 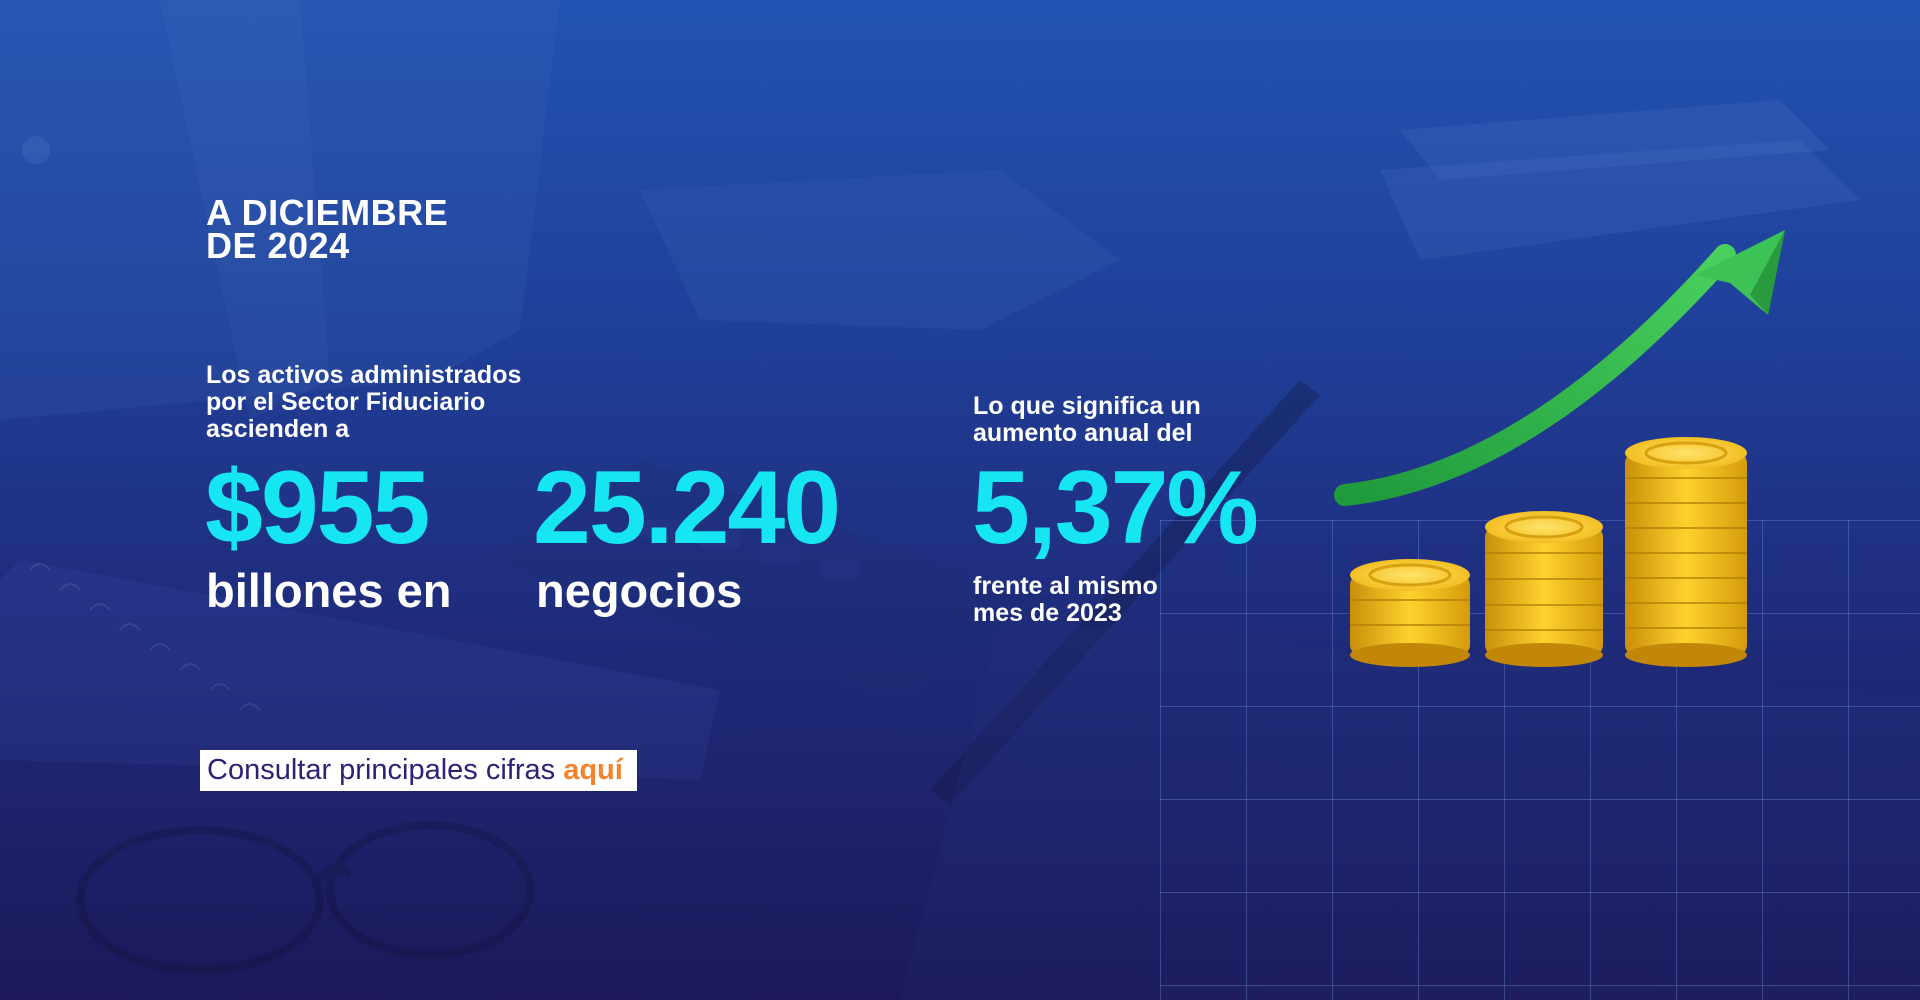 I want to click on date-line-1: A DICIEMBRE, so click(x=327, y=212).